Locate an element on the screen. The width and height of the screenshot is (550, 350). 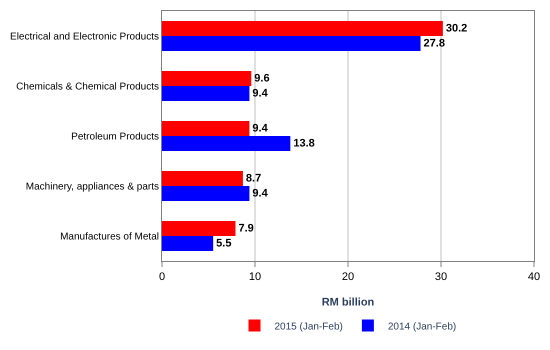
y-tick-label: Chemicals & Chemical Products is located at coordinates (87, 87).